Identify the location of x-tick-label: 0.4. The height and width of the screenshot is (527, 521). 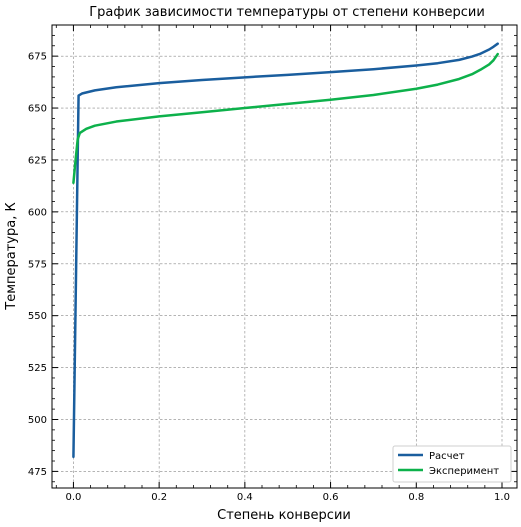
(245, 497).